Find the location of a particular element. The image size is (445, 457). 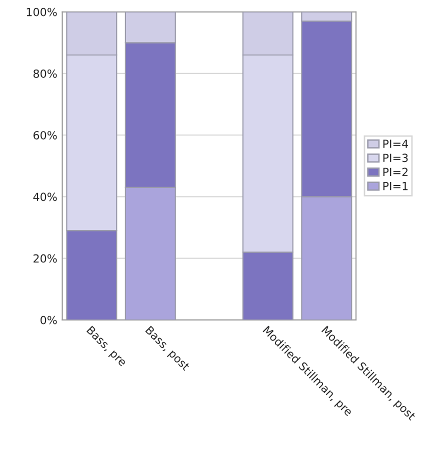

legend-label: PI=3 is located at coordinates (395, 158).